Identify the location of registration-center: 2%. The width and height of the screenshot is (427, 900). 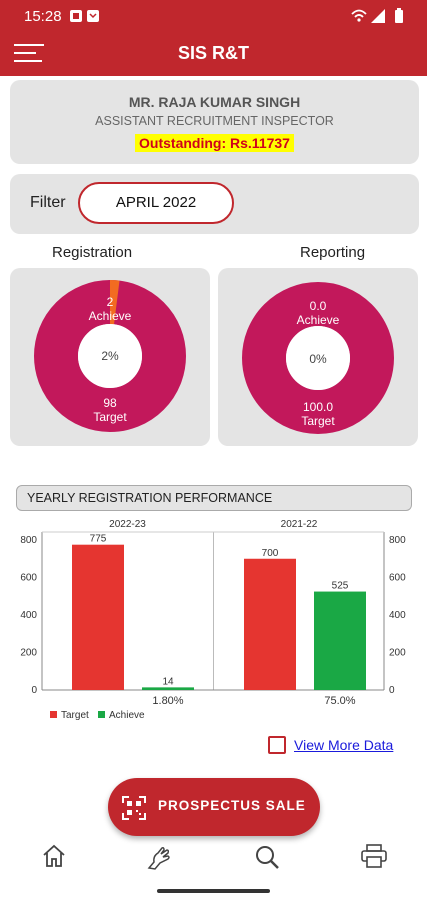
(110, 356).